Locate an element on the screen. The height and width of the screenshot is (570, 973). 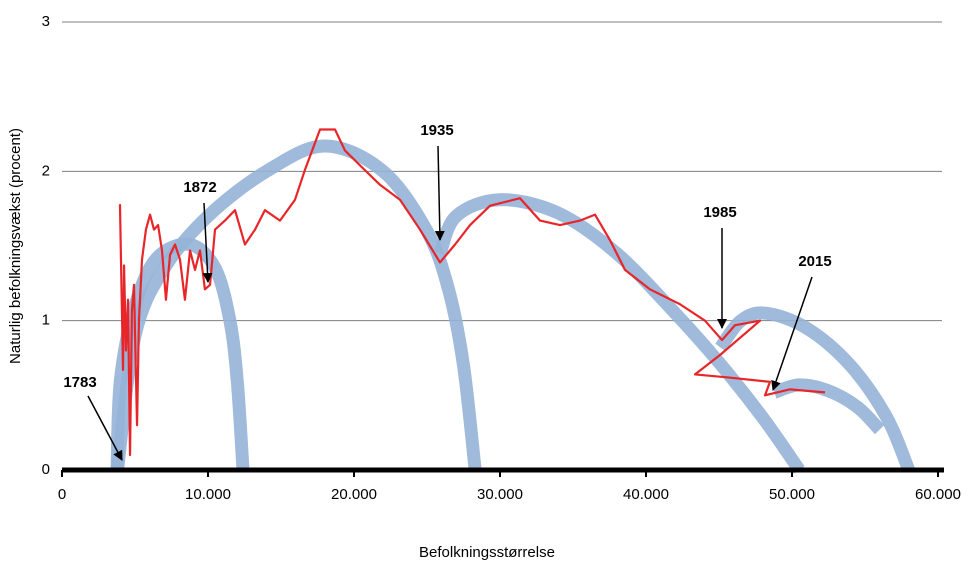
annotation: 1872 is located at coordinates (199, 187).